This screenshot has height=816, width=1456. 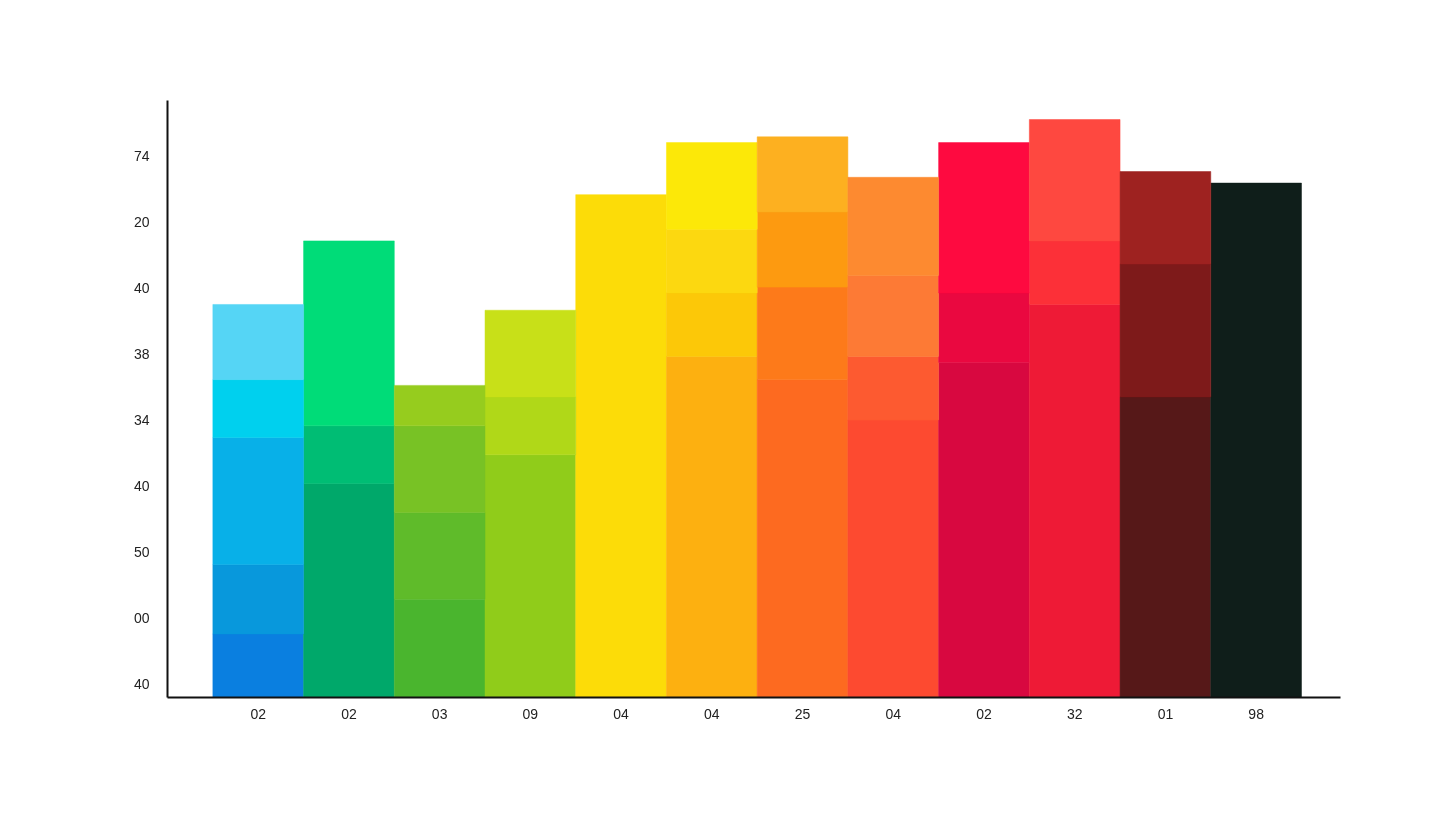 What do you see at coordinates (141, 155) in the screenshot?
I see `text: 74` at bounding box center [141, 155].